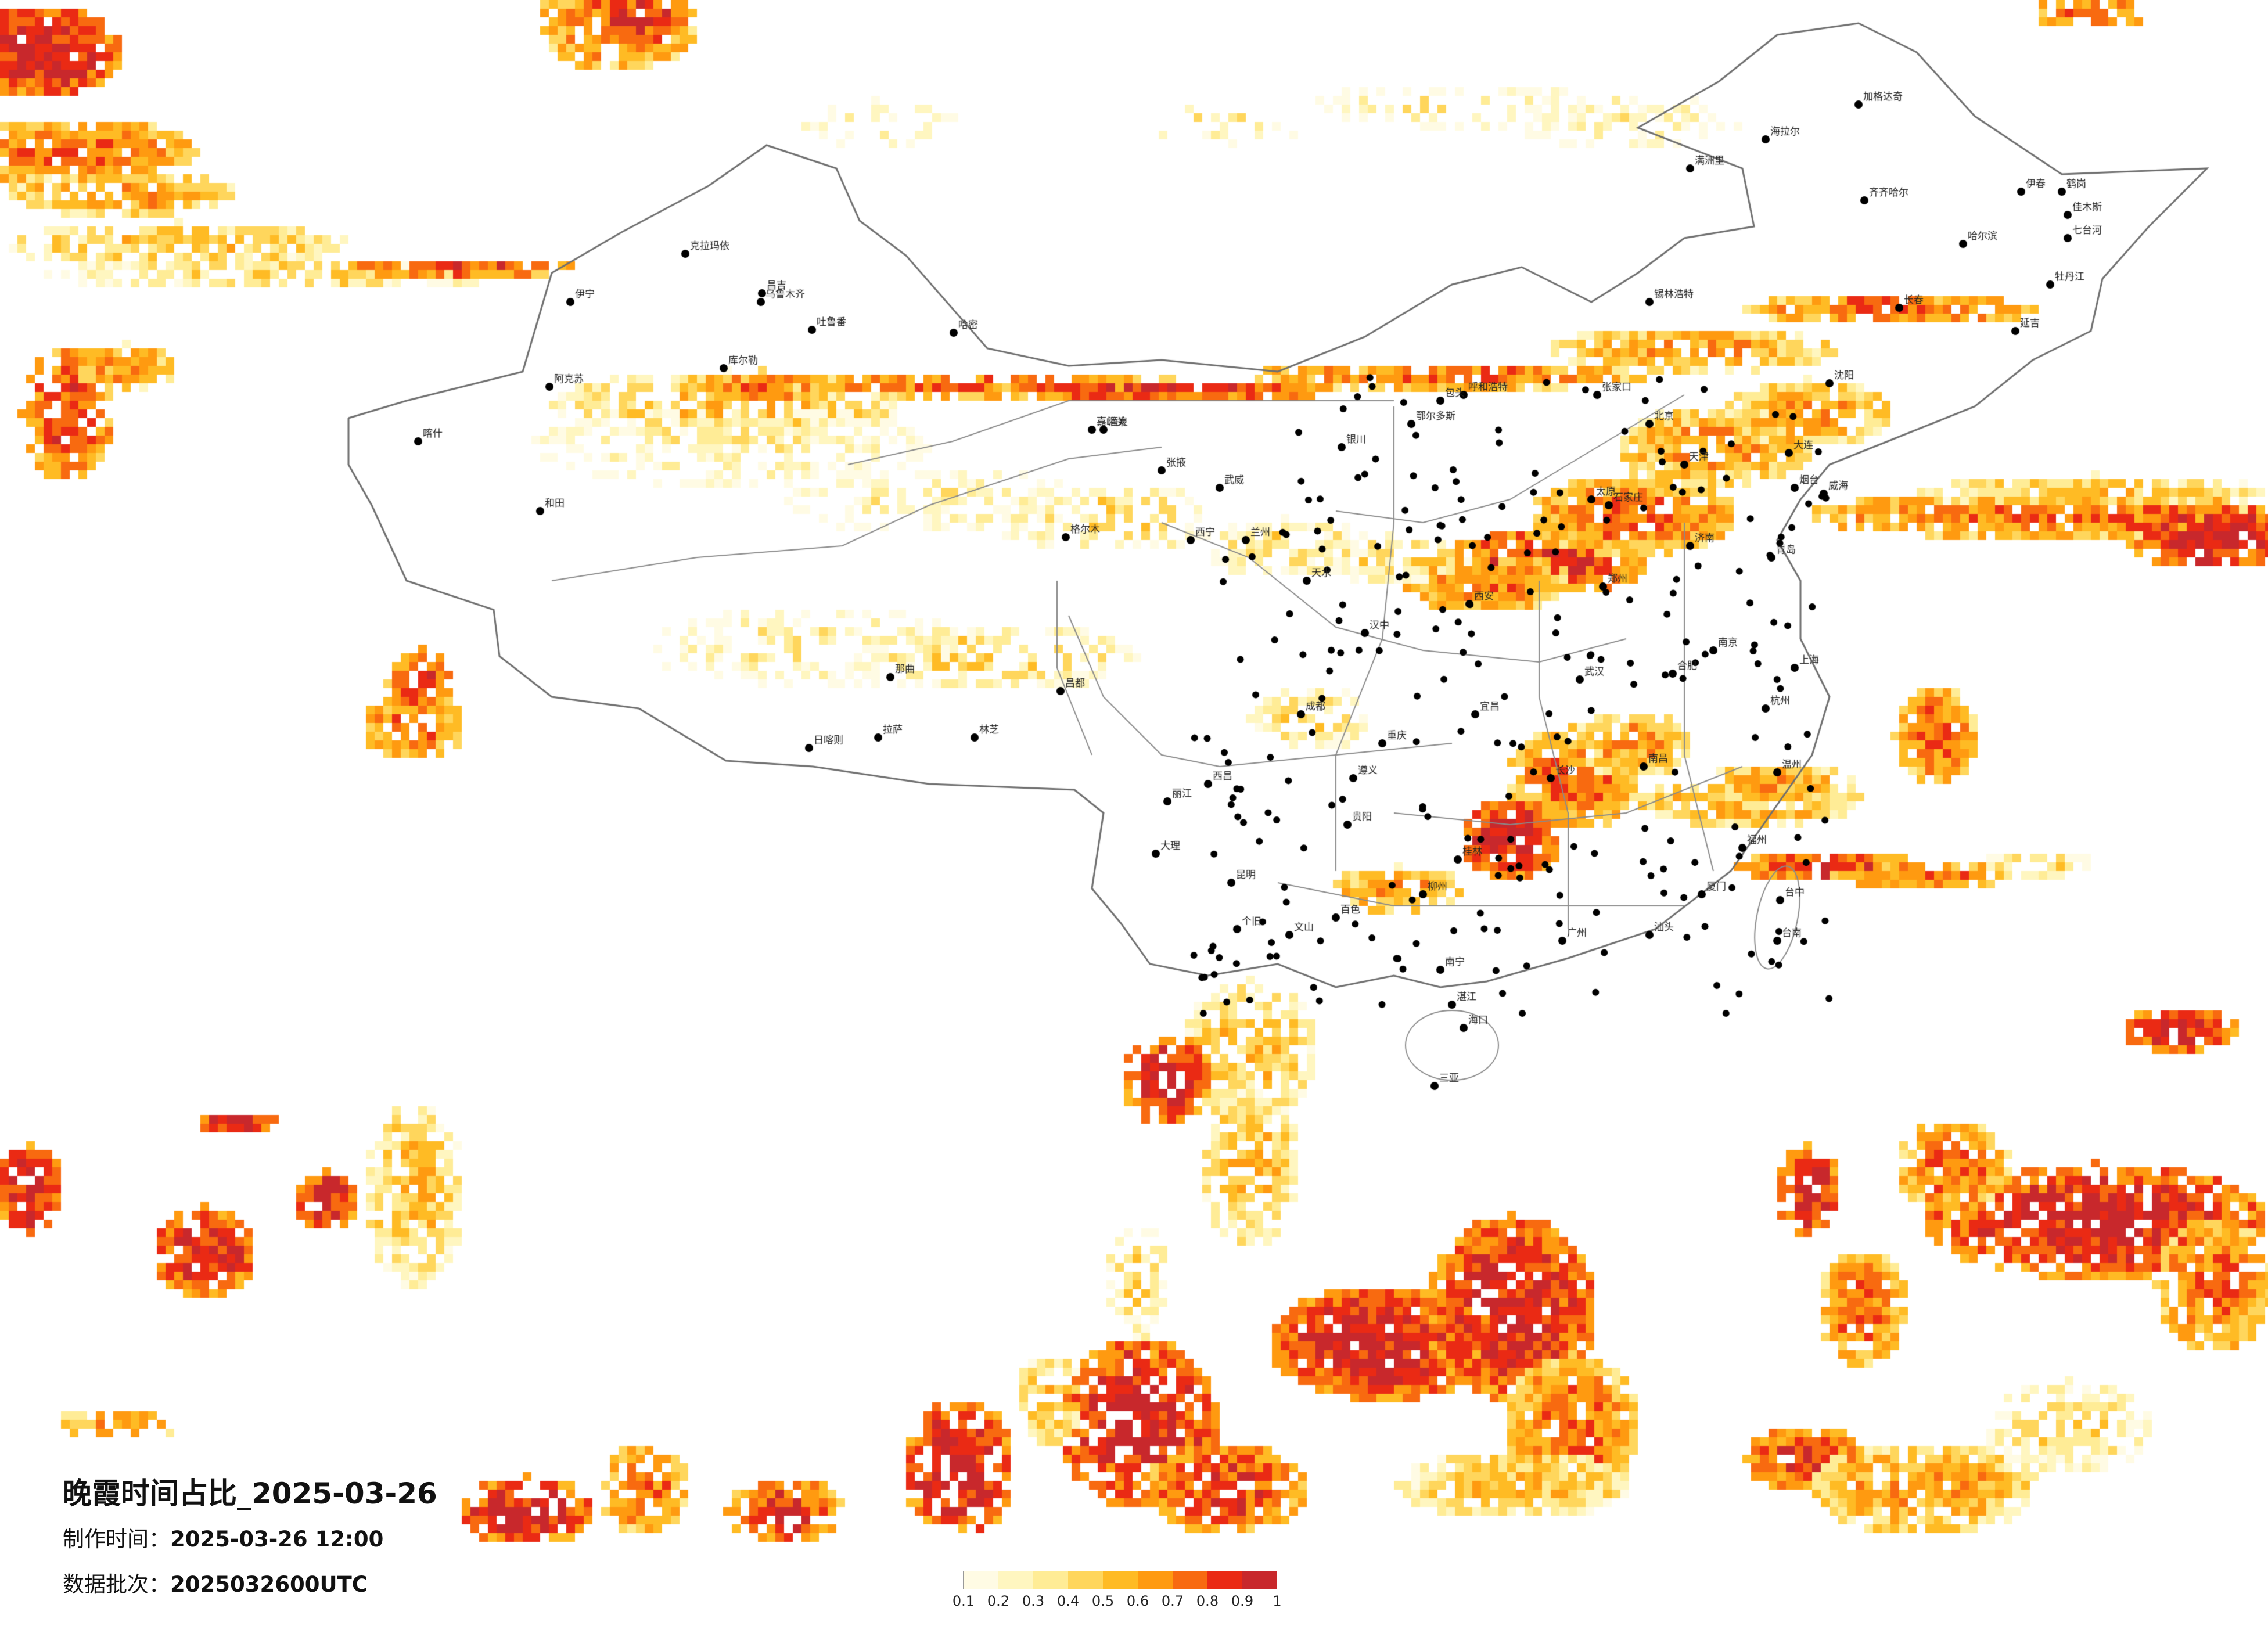 The image size is (2268, 1626). What do you see at coordinates (269, 1584) in the screenshot?
I see `batch-value: 2025032600UTC` at bounding box center [269, 1584].